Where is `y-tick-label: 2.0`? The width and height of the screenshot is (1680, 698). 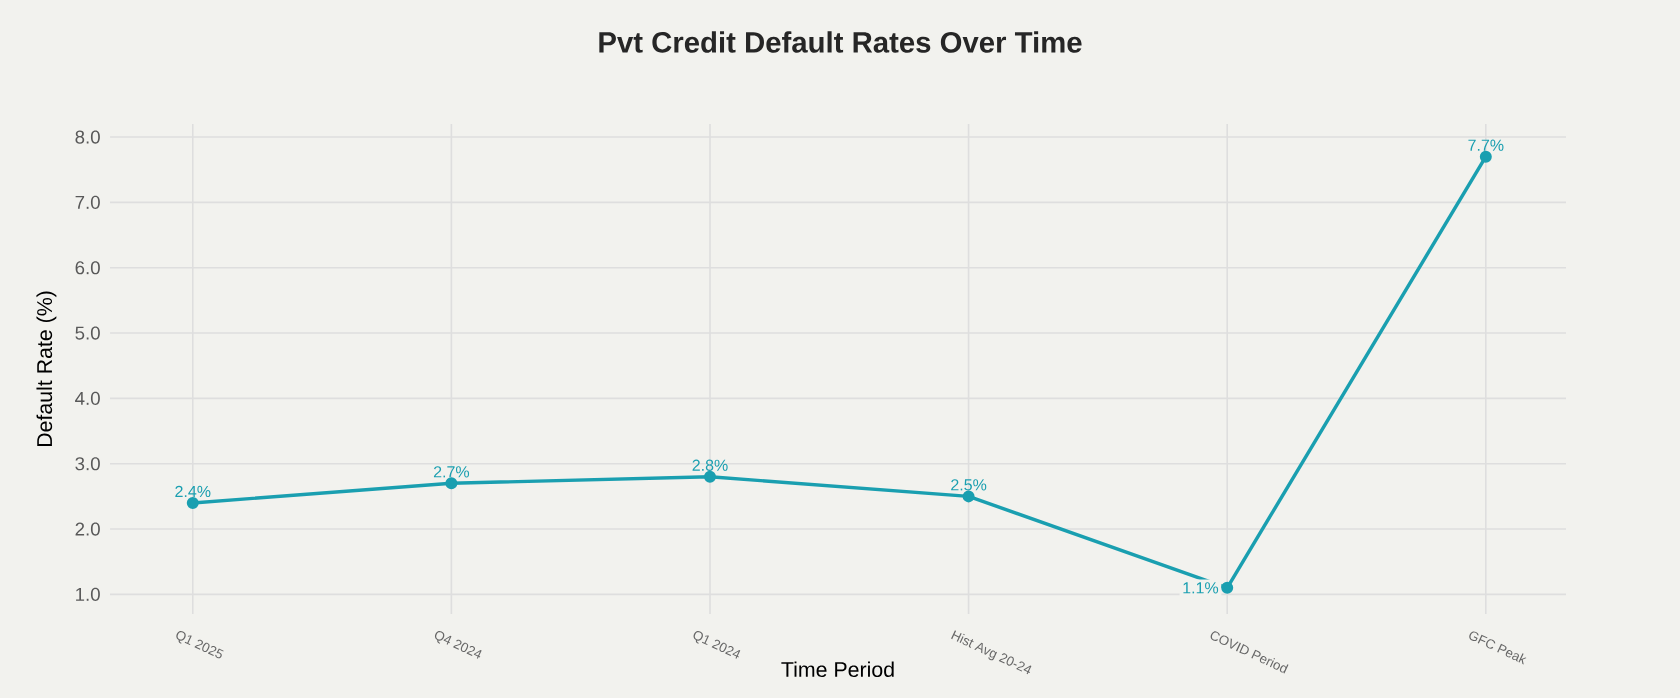
y-tick-label: 2.0 is located at coordinates (87, 529).